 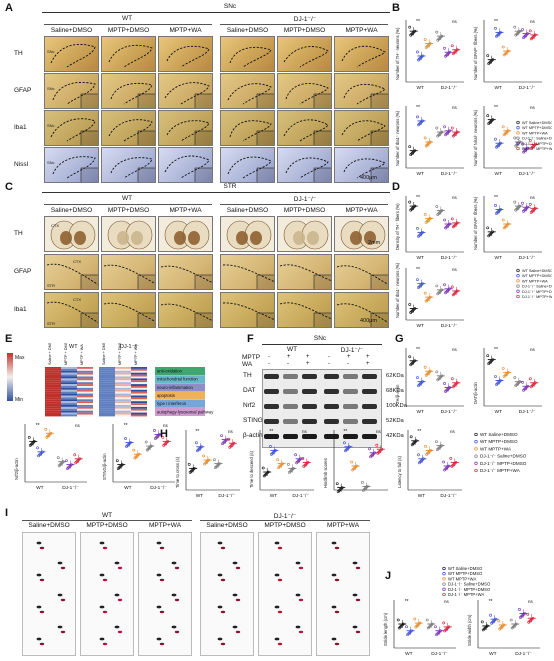 What do you see at coordinates (396, 8) in the screenshot?
I see `panel-label-b: B` at bounding box center [396, 8].